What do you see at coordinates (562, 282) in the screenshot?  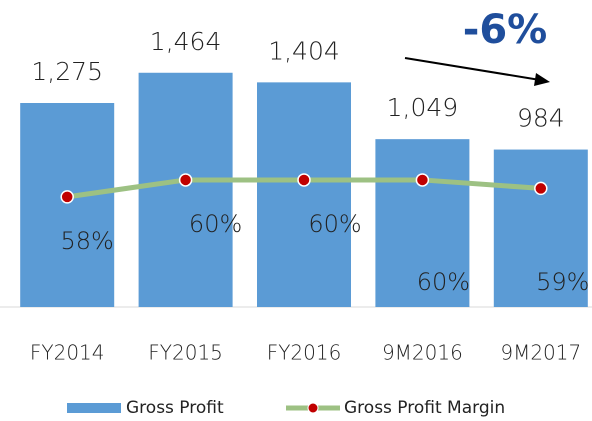 I see `line-value-label: 59%` at bounding box center [562, 282].